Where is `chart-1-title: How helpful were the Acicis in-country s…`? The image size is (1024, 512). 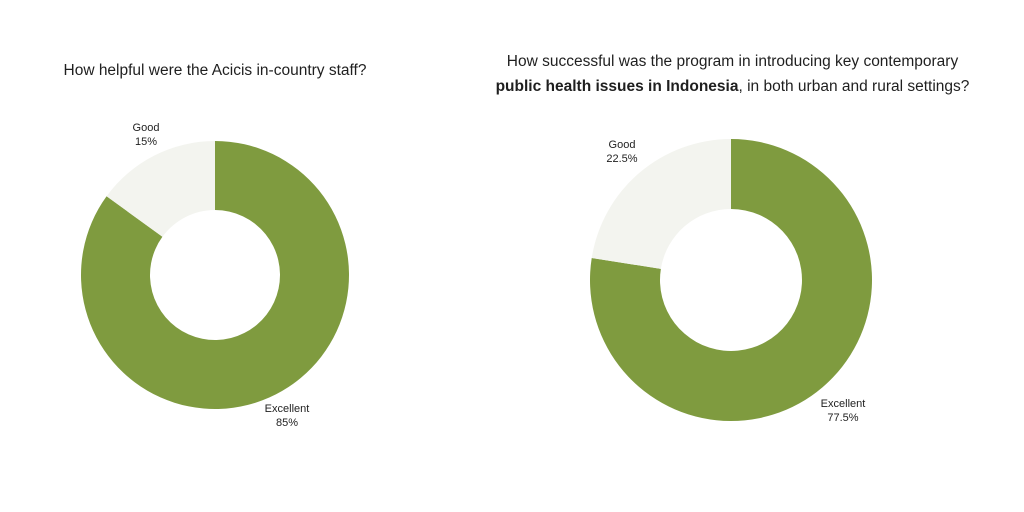 chart-1-title: How helpful were the Acicis in-country s… is located at coordinates (215, 70).